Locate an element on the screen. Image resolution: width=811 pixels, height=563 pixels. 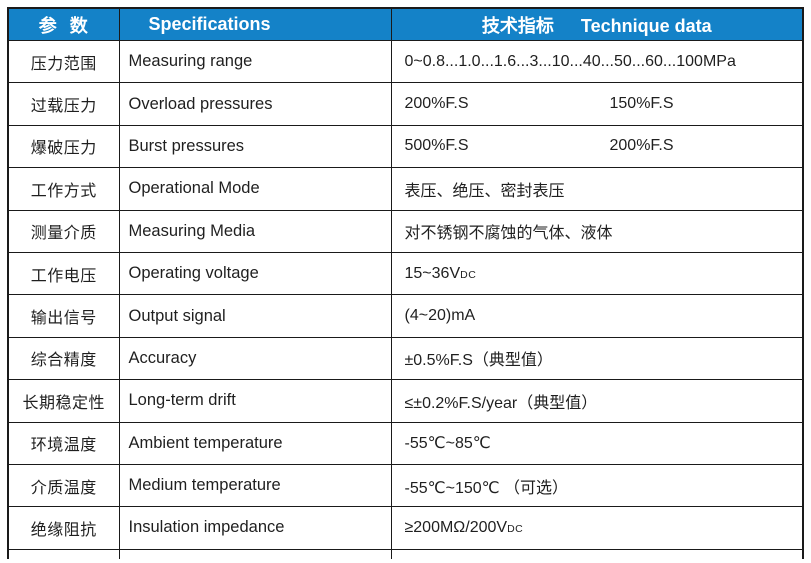
header-technique-en-label: Technique data is located at coordinates (646, 25).